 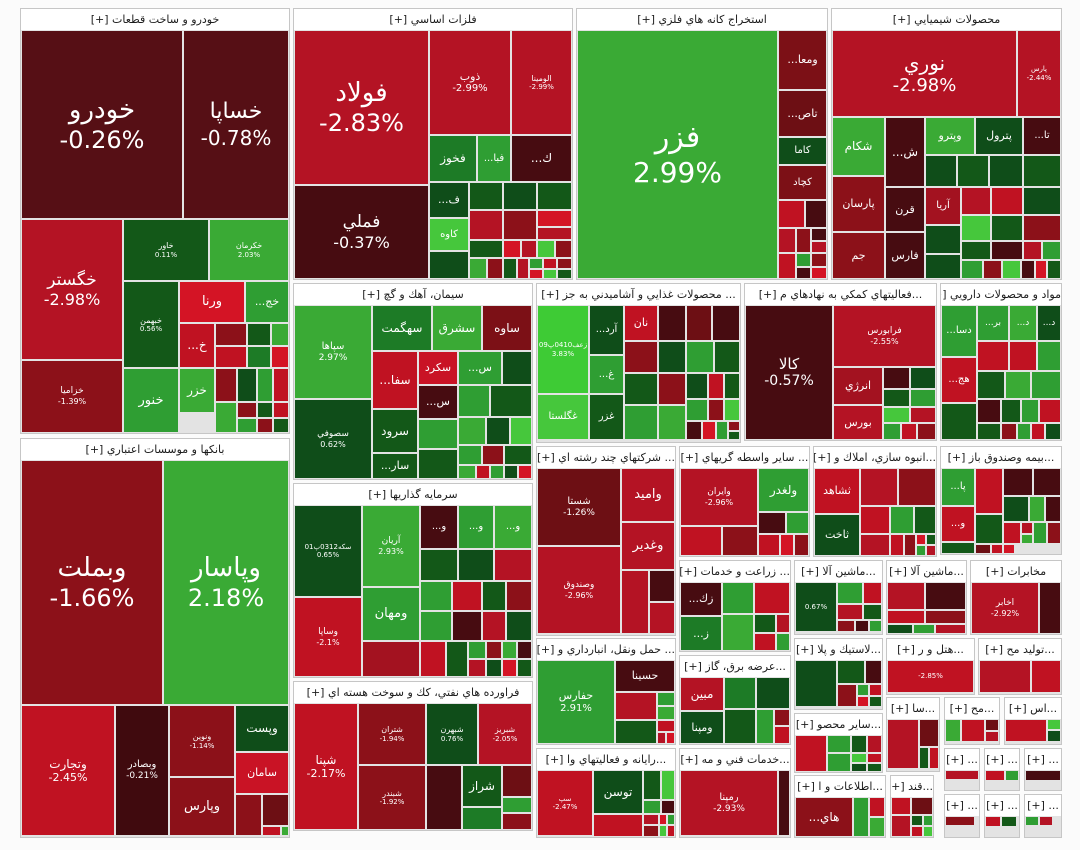 What do you see at coordinates (333, 439) in the screenshot?
I see `stock-tile: سصوفي 0.62%` at bounding box center [333, 439].